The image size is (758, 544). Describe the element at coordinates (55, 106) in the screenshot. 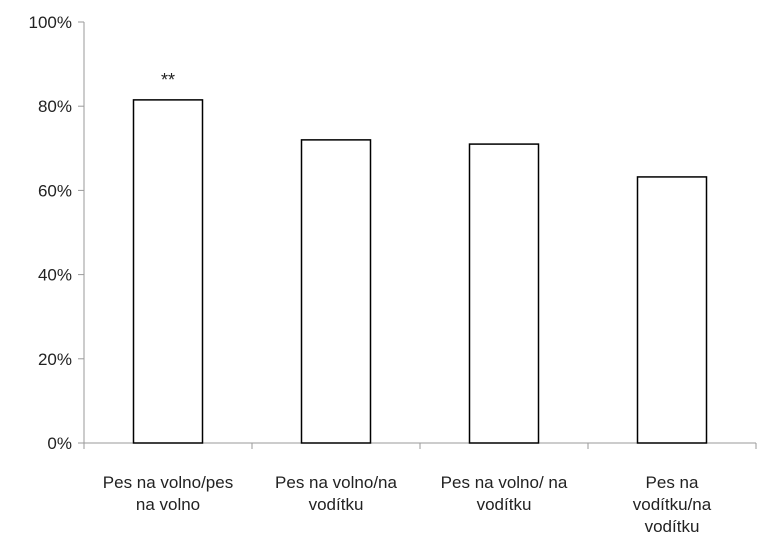

I see `y-tick-label: 80%` at that location.